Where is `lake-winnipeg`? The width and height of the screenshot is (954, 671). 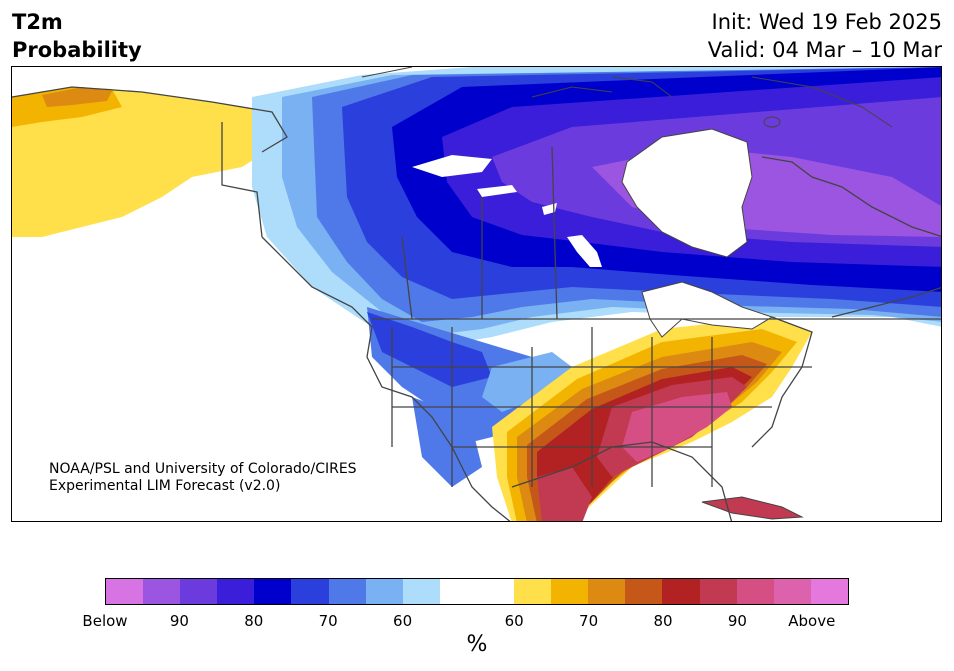
lake-winnipeg is located at coordinates (584, 251).